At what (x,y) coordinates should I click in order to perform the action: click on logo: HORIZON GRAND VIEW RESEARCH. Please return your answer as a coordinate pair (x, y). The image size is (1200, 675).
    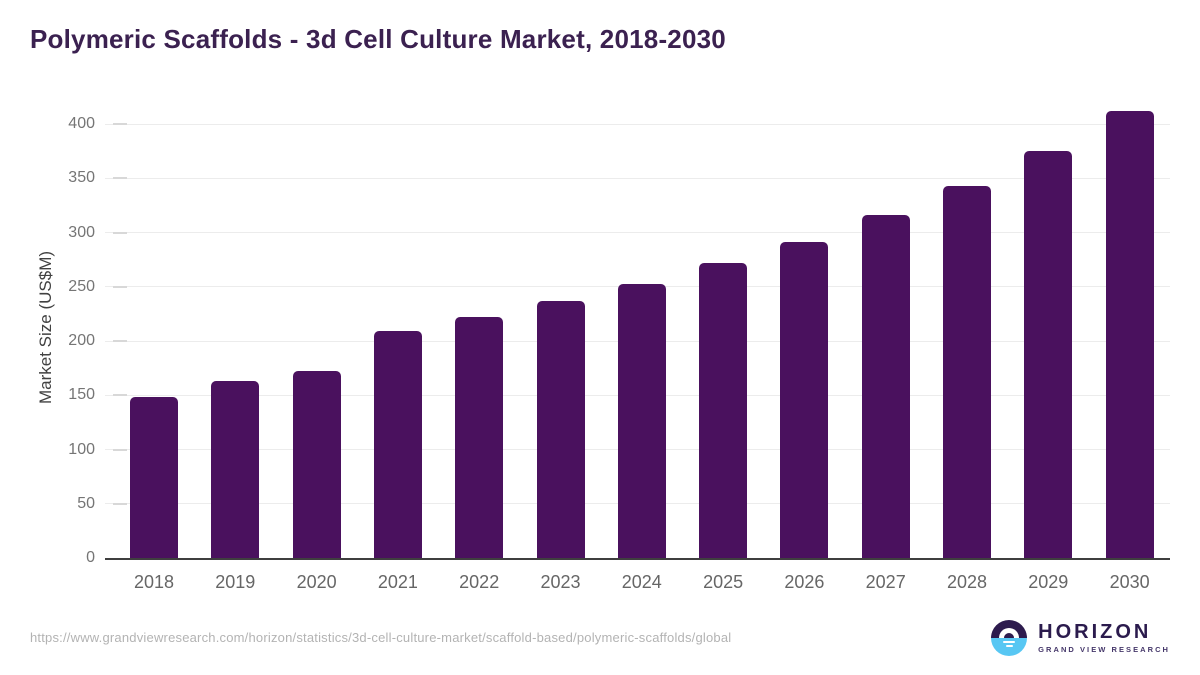
    Looking at the image, I should click on (1080, 638).